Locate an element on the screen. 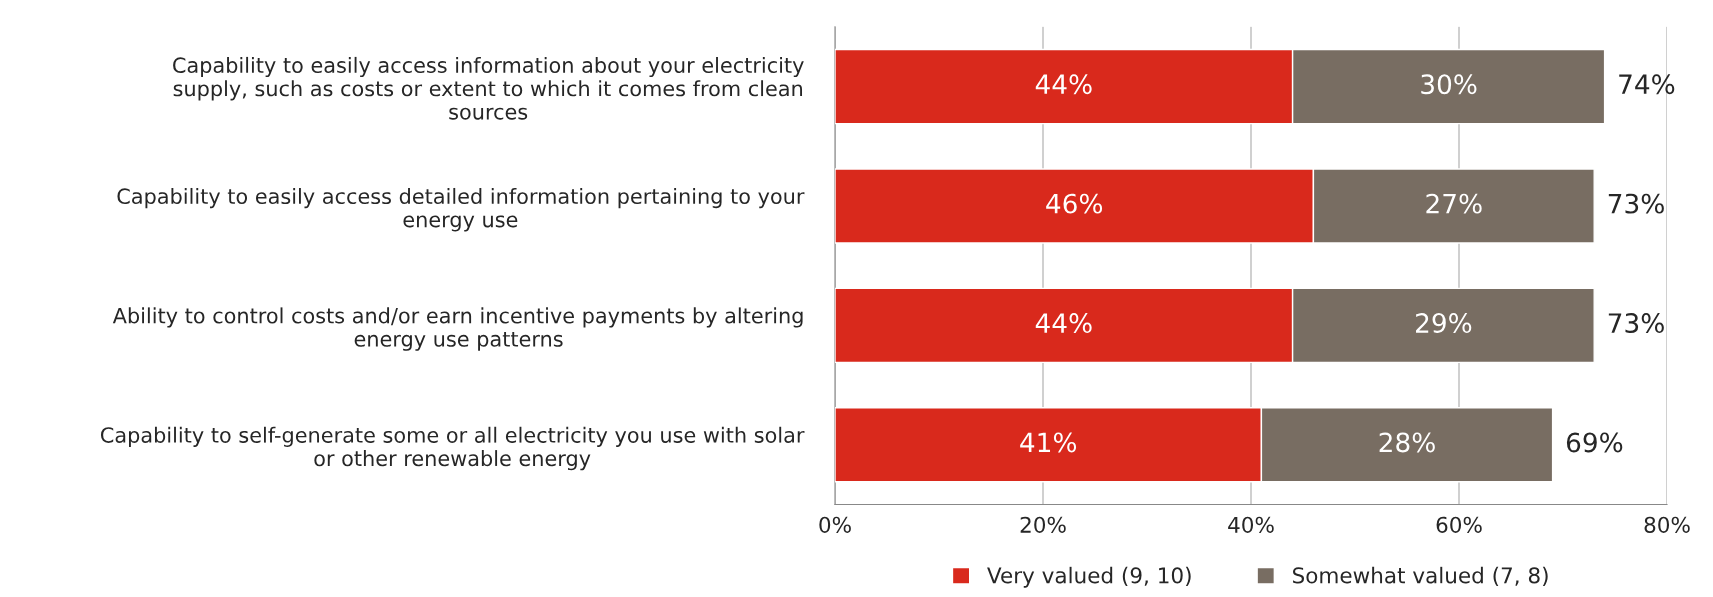 The height and width of the screenshot is (597, 1713). legend-label: Very valued (9, 10) is located at coordinates (1089, 577).